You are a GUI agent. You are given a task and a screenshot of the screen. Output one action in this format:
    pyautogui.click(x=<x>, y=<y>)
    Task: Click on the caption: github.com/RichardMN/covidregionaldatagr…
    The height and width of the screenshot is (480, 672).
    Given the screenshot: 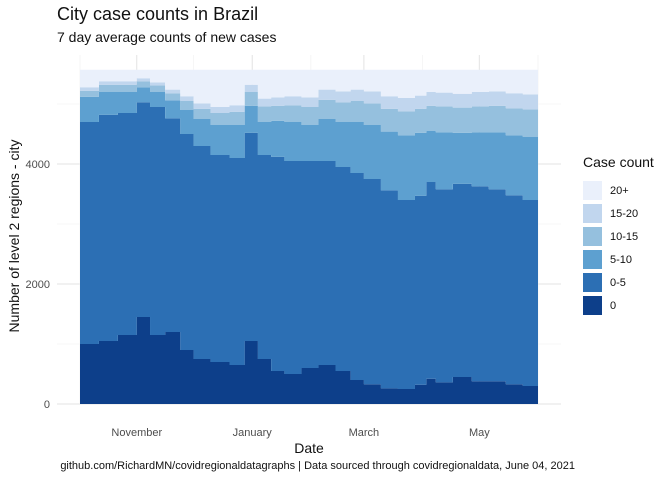 What is the action you would take?
    pyautogui.click(x=317, y=466)
    